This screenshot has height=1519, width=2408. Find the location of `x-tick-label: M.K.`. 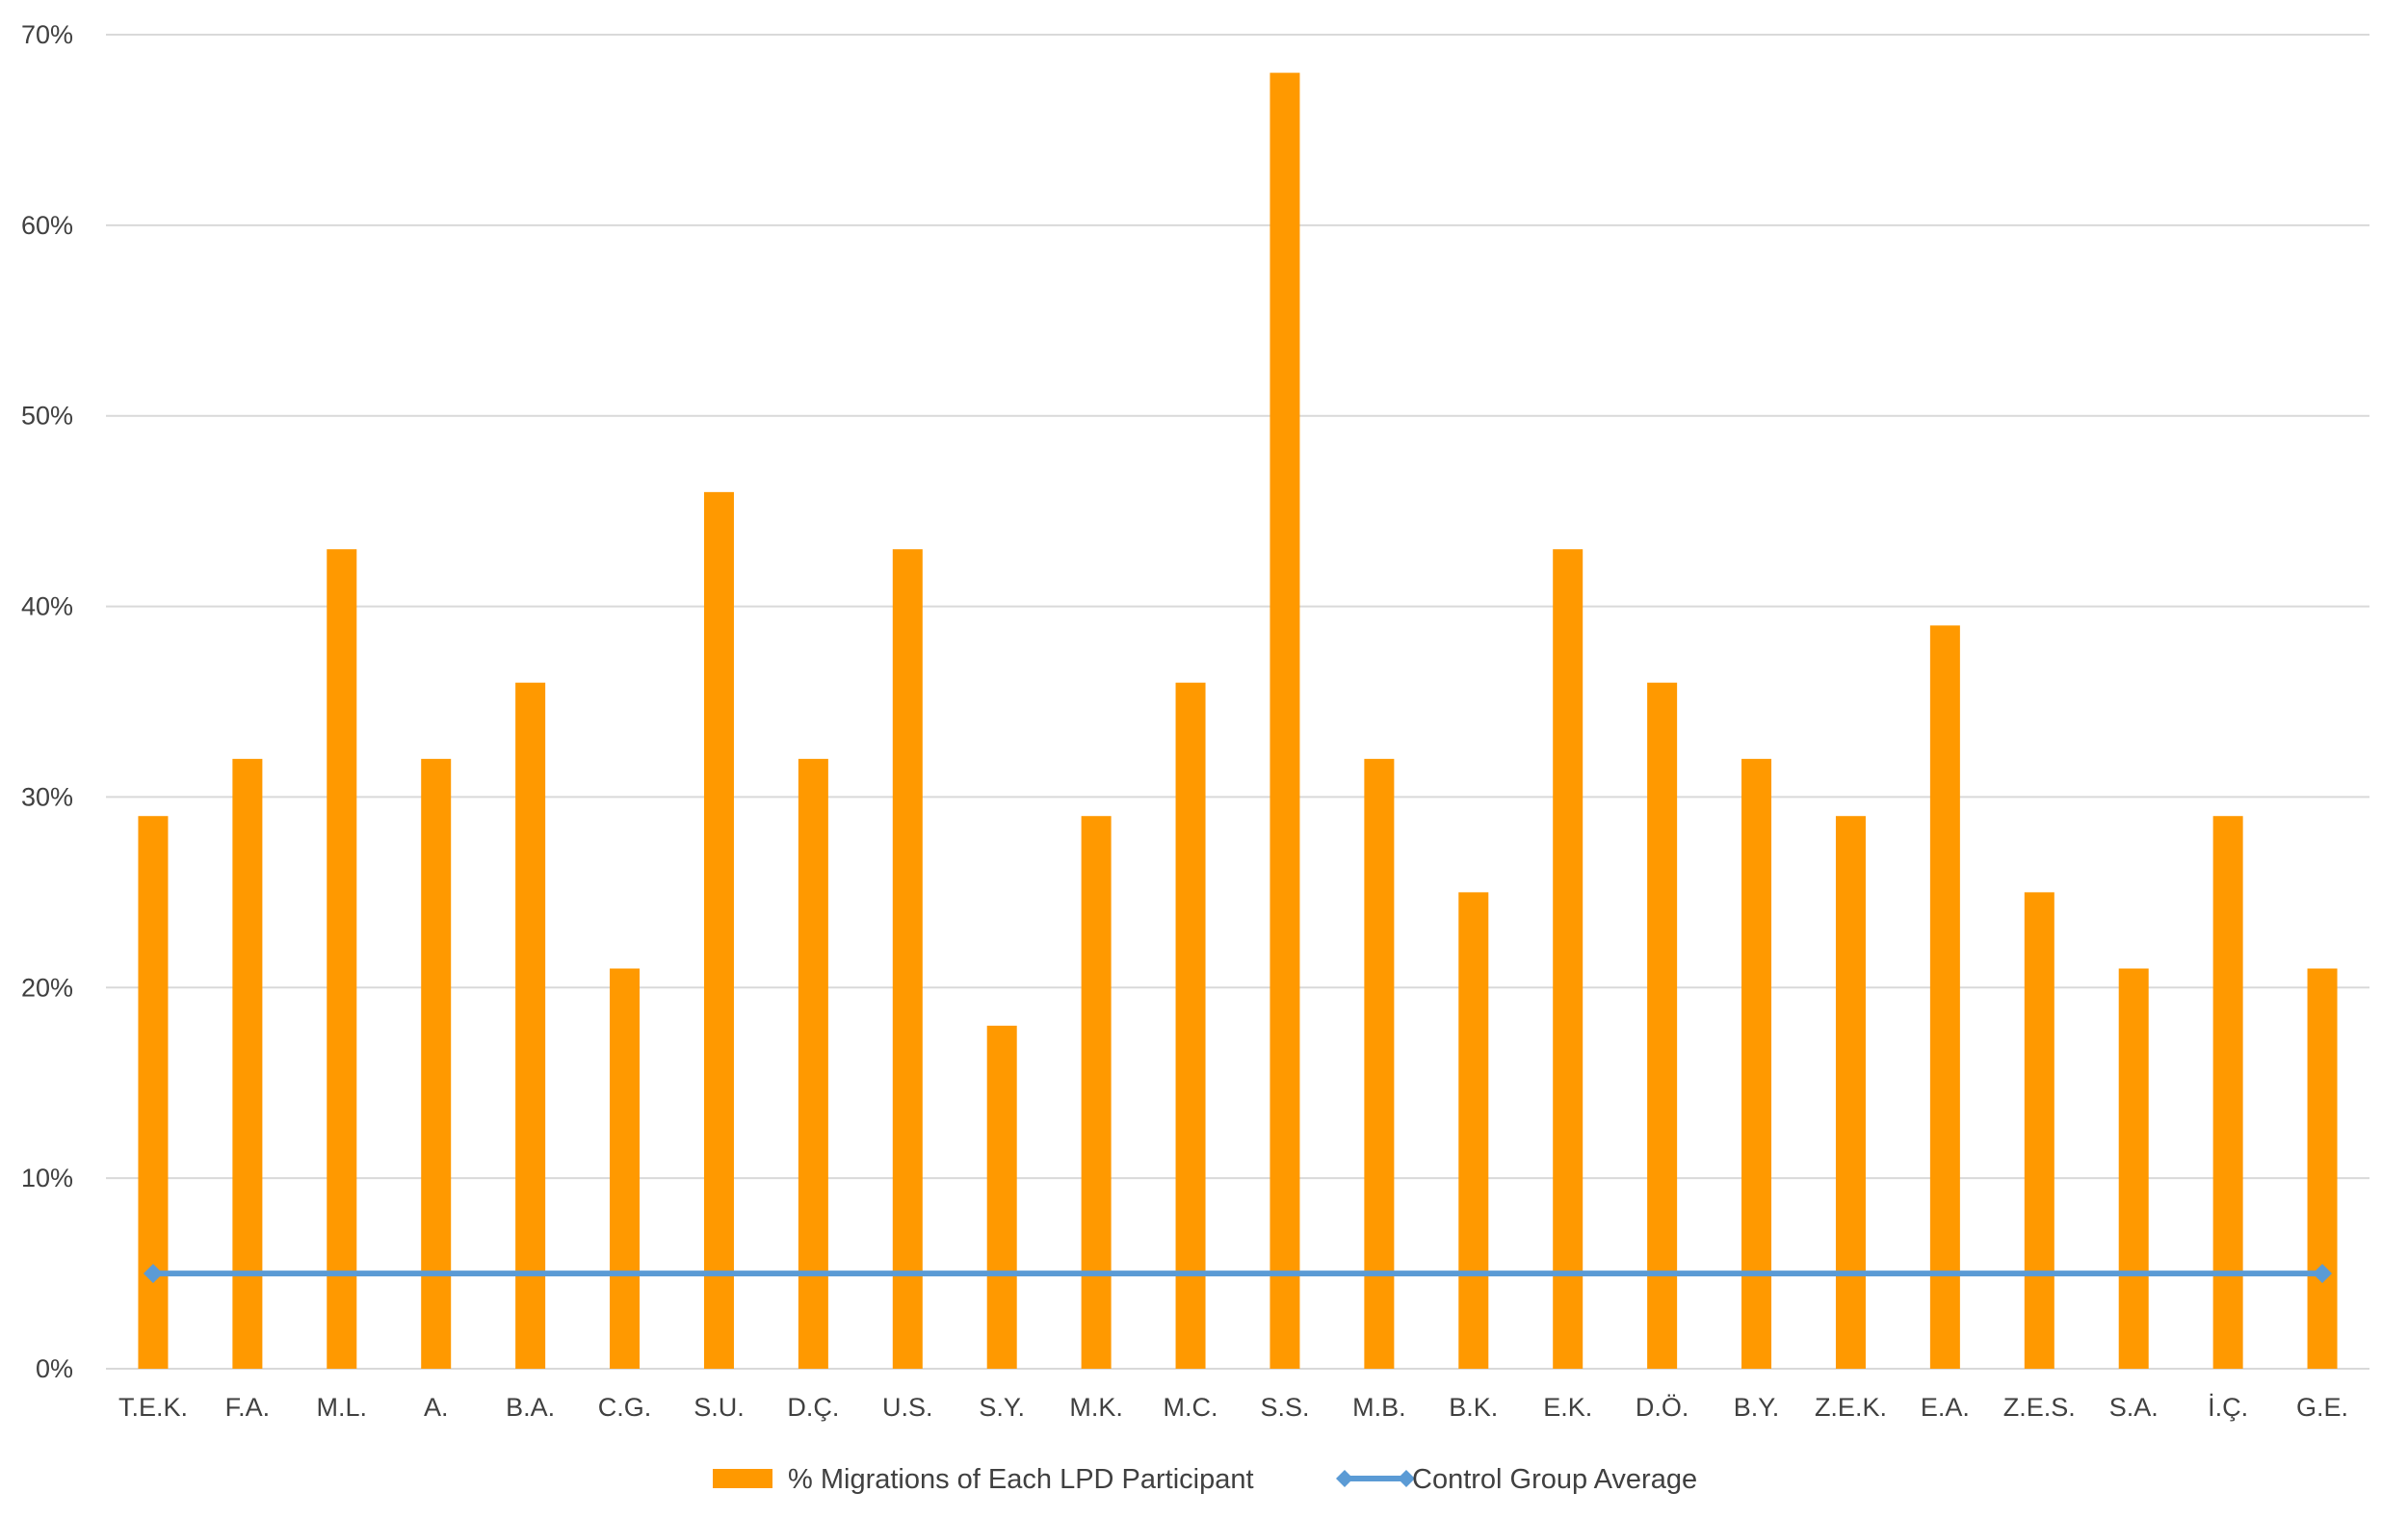

x-tick-label: M.K. is located at coordinates (1096, 1407).